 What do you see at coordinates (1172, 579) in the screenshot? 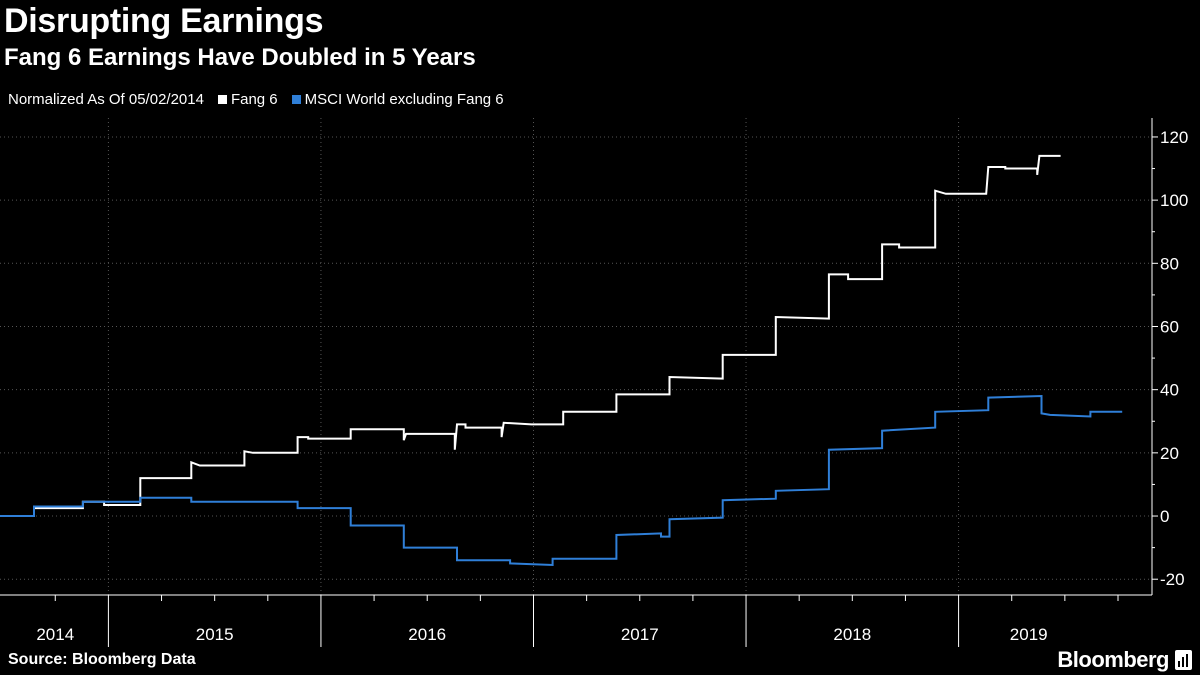
I see `y-tick-label-0: -20` at bounding box center [1172, 579].